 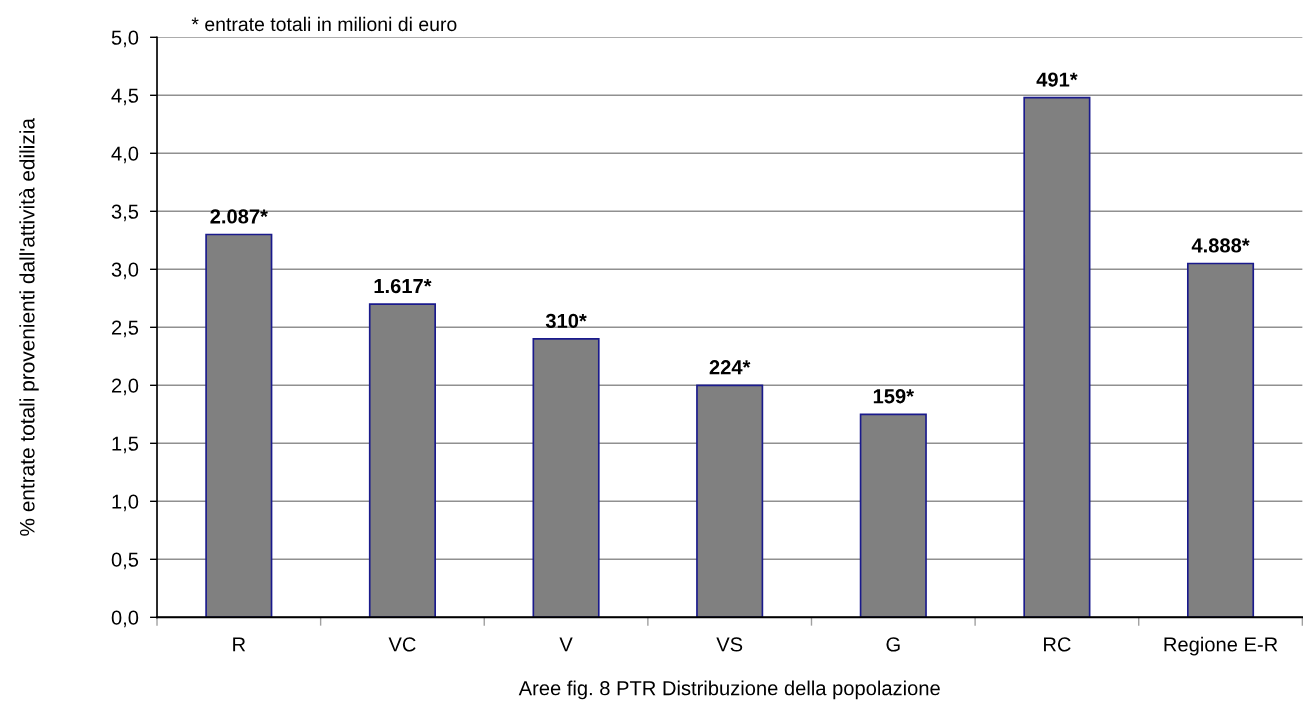 What do you see at coordinates (125, 445) in the screenshot?
I see `y-tick-label: 1,5` at bounding box center [125, 445].